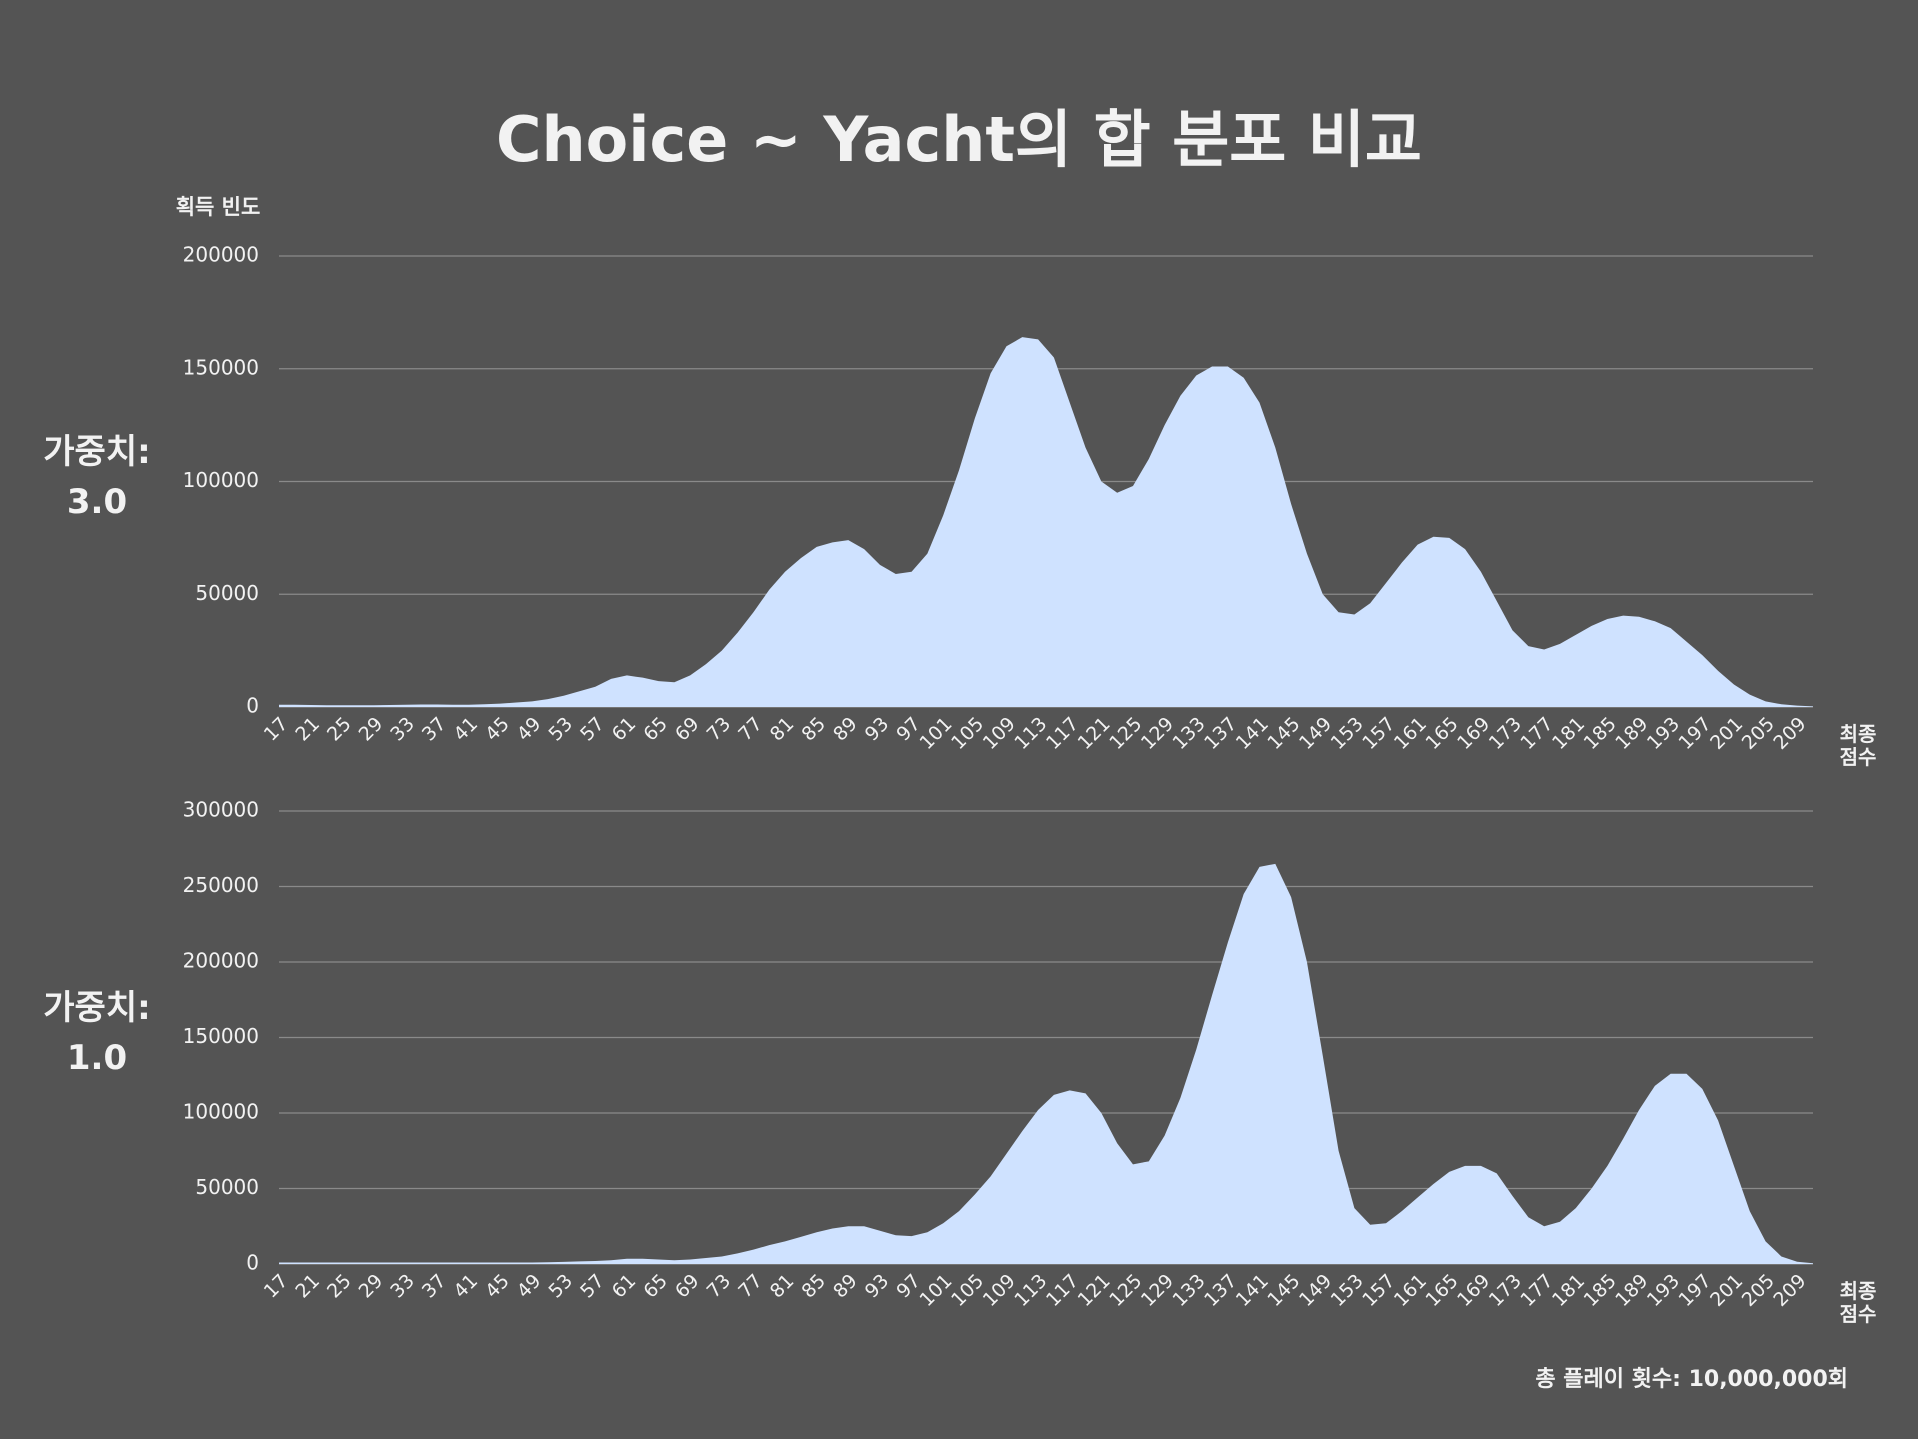 This screenshot has width=1918, height=1439. I want to click on x-tick-label: 173, so click(1505, 1290).